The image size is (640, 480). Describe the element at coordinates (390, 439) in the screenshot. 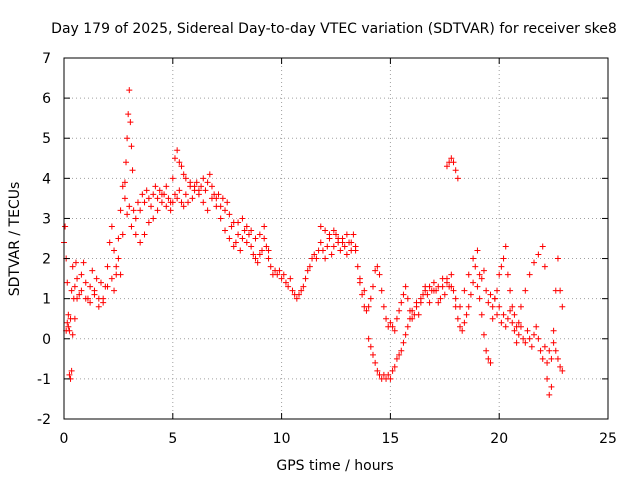

I see `x-tick-label: 15` at that location.